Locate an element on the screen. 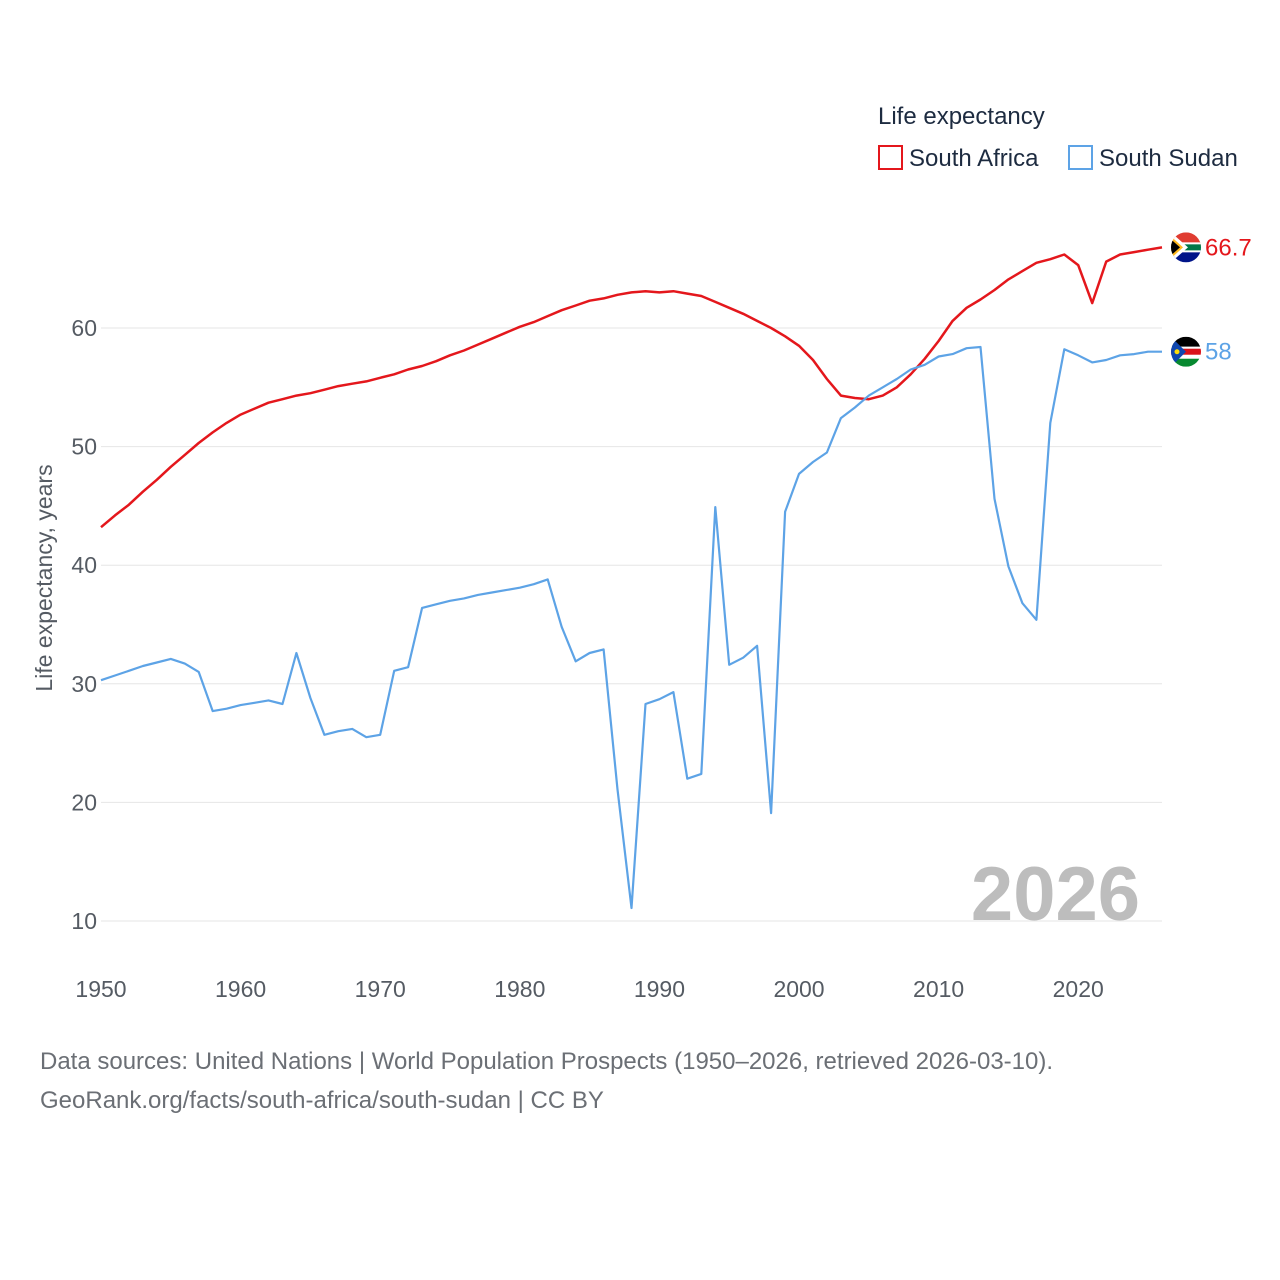 The width and height of the screenshot is (1280, 1280). legend-label-south-africa: South Africa is located at coordinates (974, 158).